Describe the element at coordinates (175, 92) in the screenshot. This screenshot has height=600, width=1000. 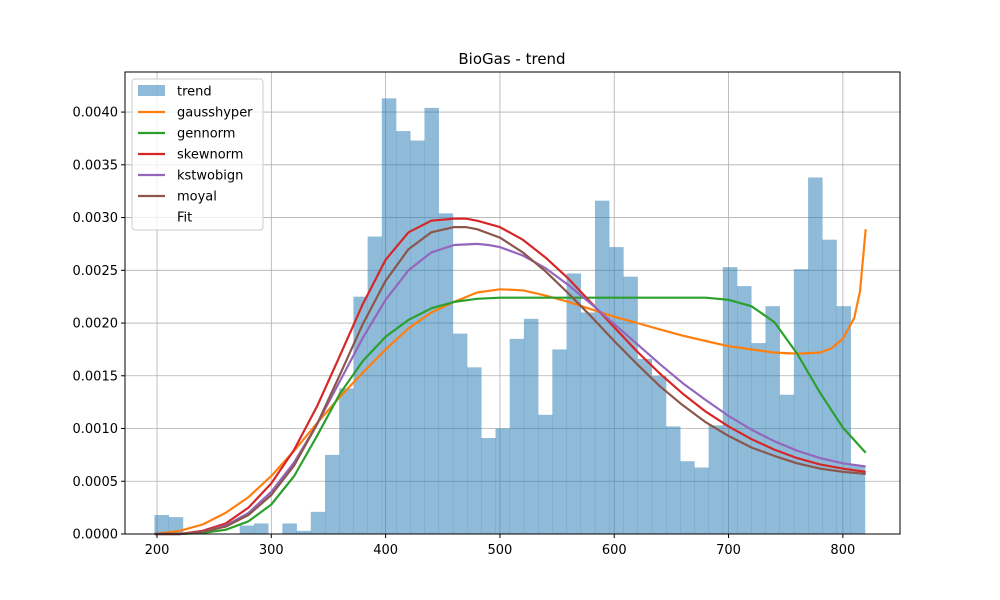
I see `legend-entry-trend: trend` at that location.